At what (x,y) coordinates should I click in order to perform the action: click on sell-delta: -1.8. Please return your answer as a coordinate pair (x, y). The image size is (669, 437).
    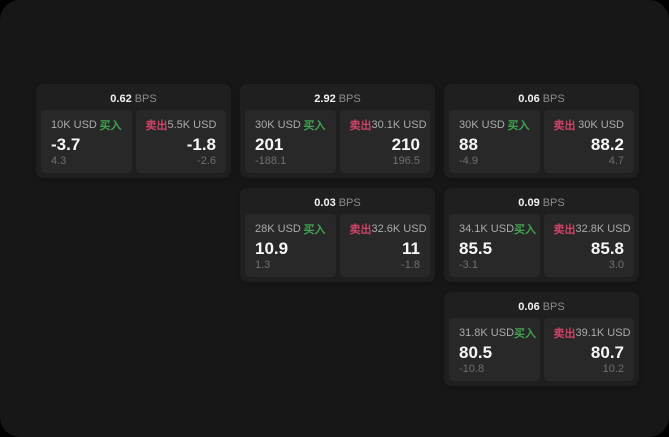
    Looking at the image, I should click on (410, 265).